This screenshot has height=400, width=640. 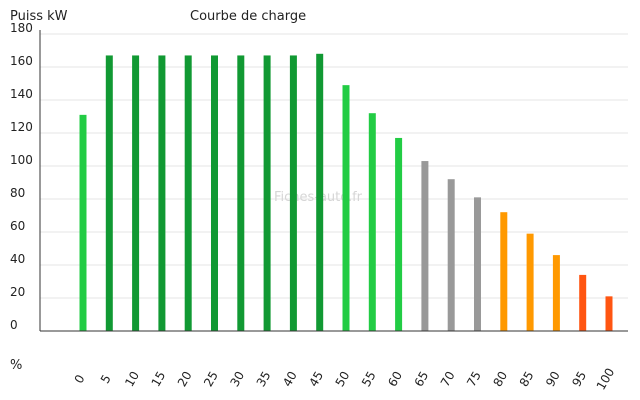 What do you see at coordinates (132, 379) in the screenshot?
I see `x-tick-label: 10` at bounding box center [132, 379].